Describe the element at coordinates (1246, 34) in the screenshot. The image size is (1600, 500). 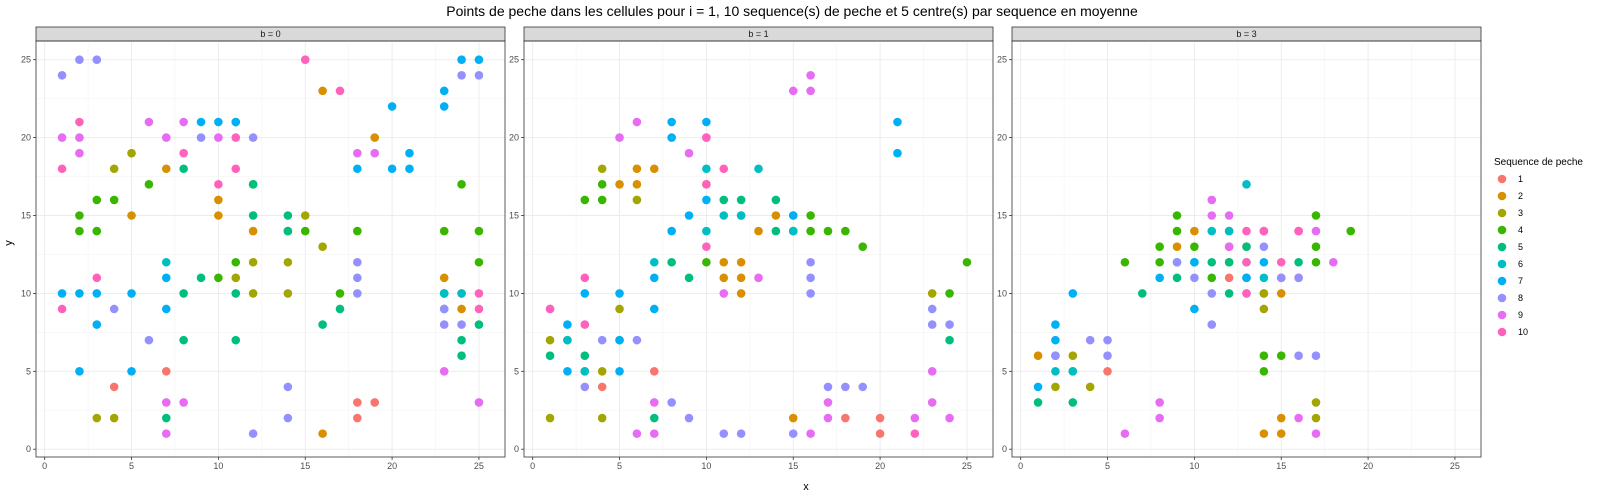
I see `facet-strip-label: b = 3` at that location.